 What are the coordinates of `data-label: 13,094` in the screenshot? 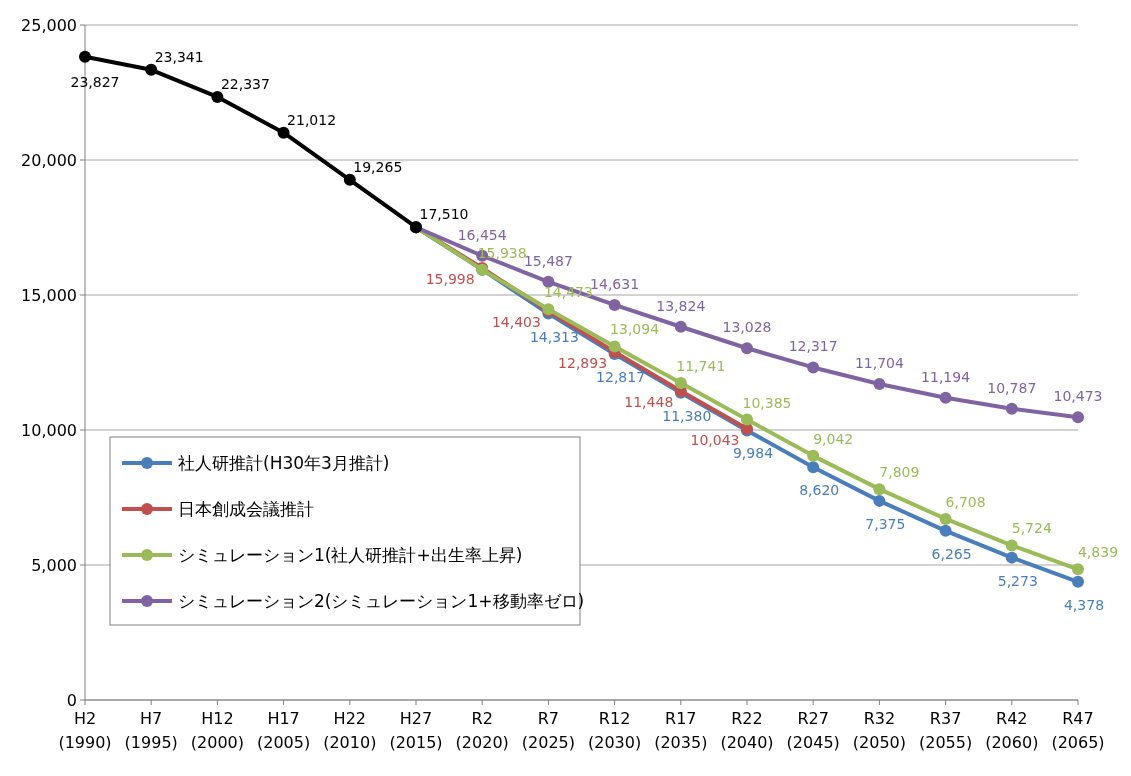 It's located at (635, 329).